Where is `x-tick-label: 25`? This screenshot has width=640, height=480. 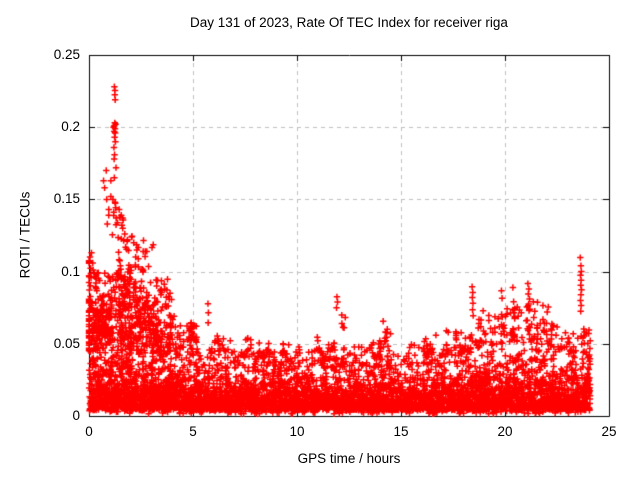
x-tick-label: 25 is located at coordinates (609, 431).